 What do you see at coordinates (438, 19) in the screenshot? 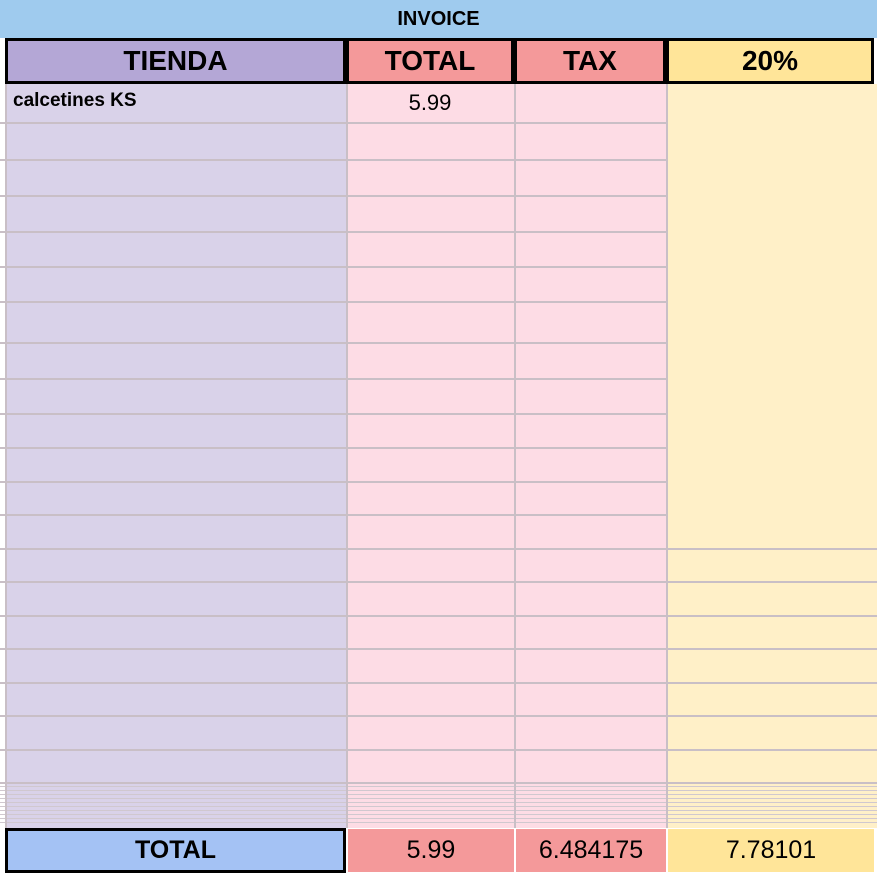
I see `title-bar: INVOICE` at bounding box center [438, 19].